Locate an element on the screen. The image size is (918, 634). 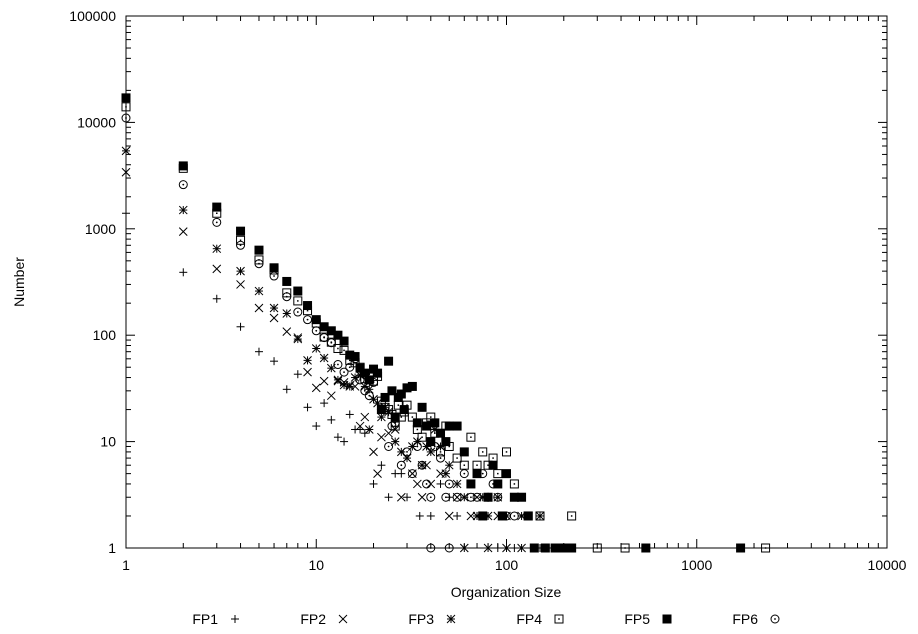
y-tick-label: 10 is located at coordinates (108, 442).